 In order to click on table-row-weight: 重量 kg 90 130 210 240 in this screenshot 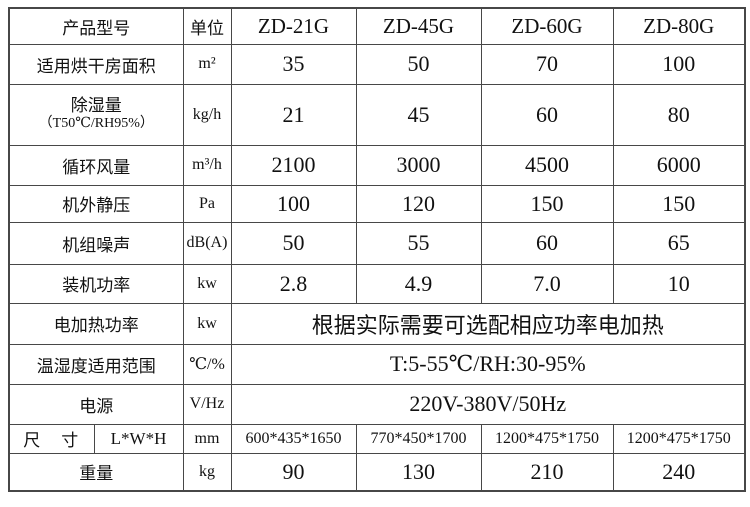, I will do `click(377, 472)`.